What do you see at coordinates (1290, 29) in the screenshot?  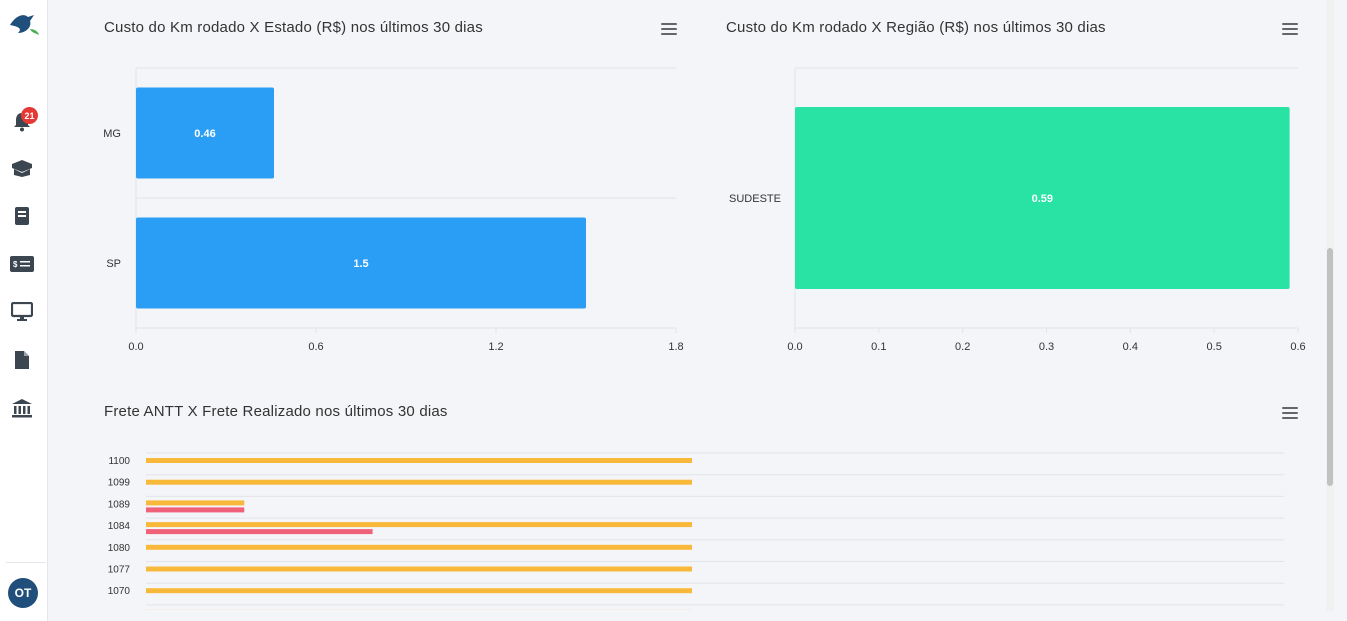 I see `chart-menu-button-regiao` at bounding box center [1290, 29].